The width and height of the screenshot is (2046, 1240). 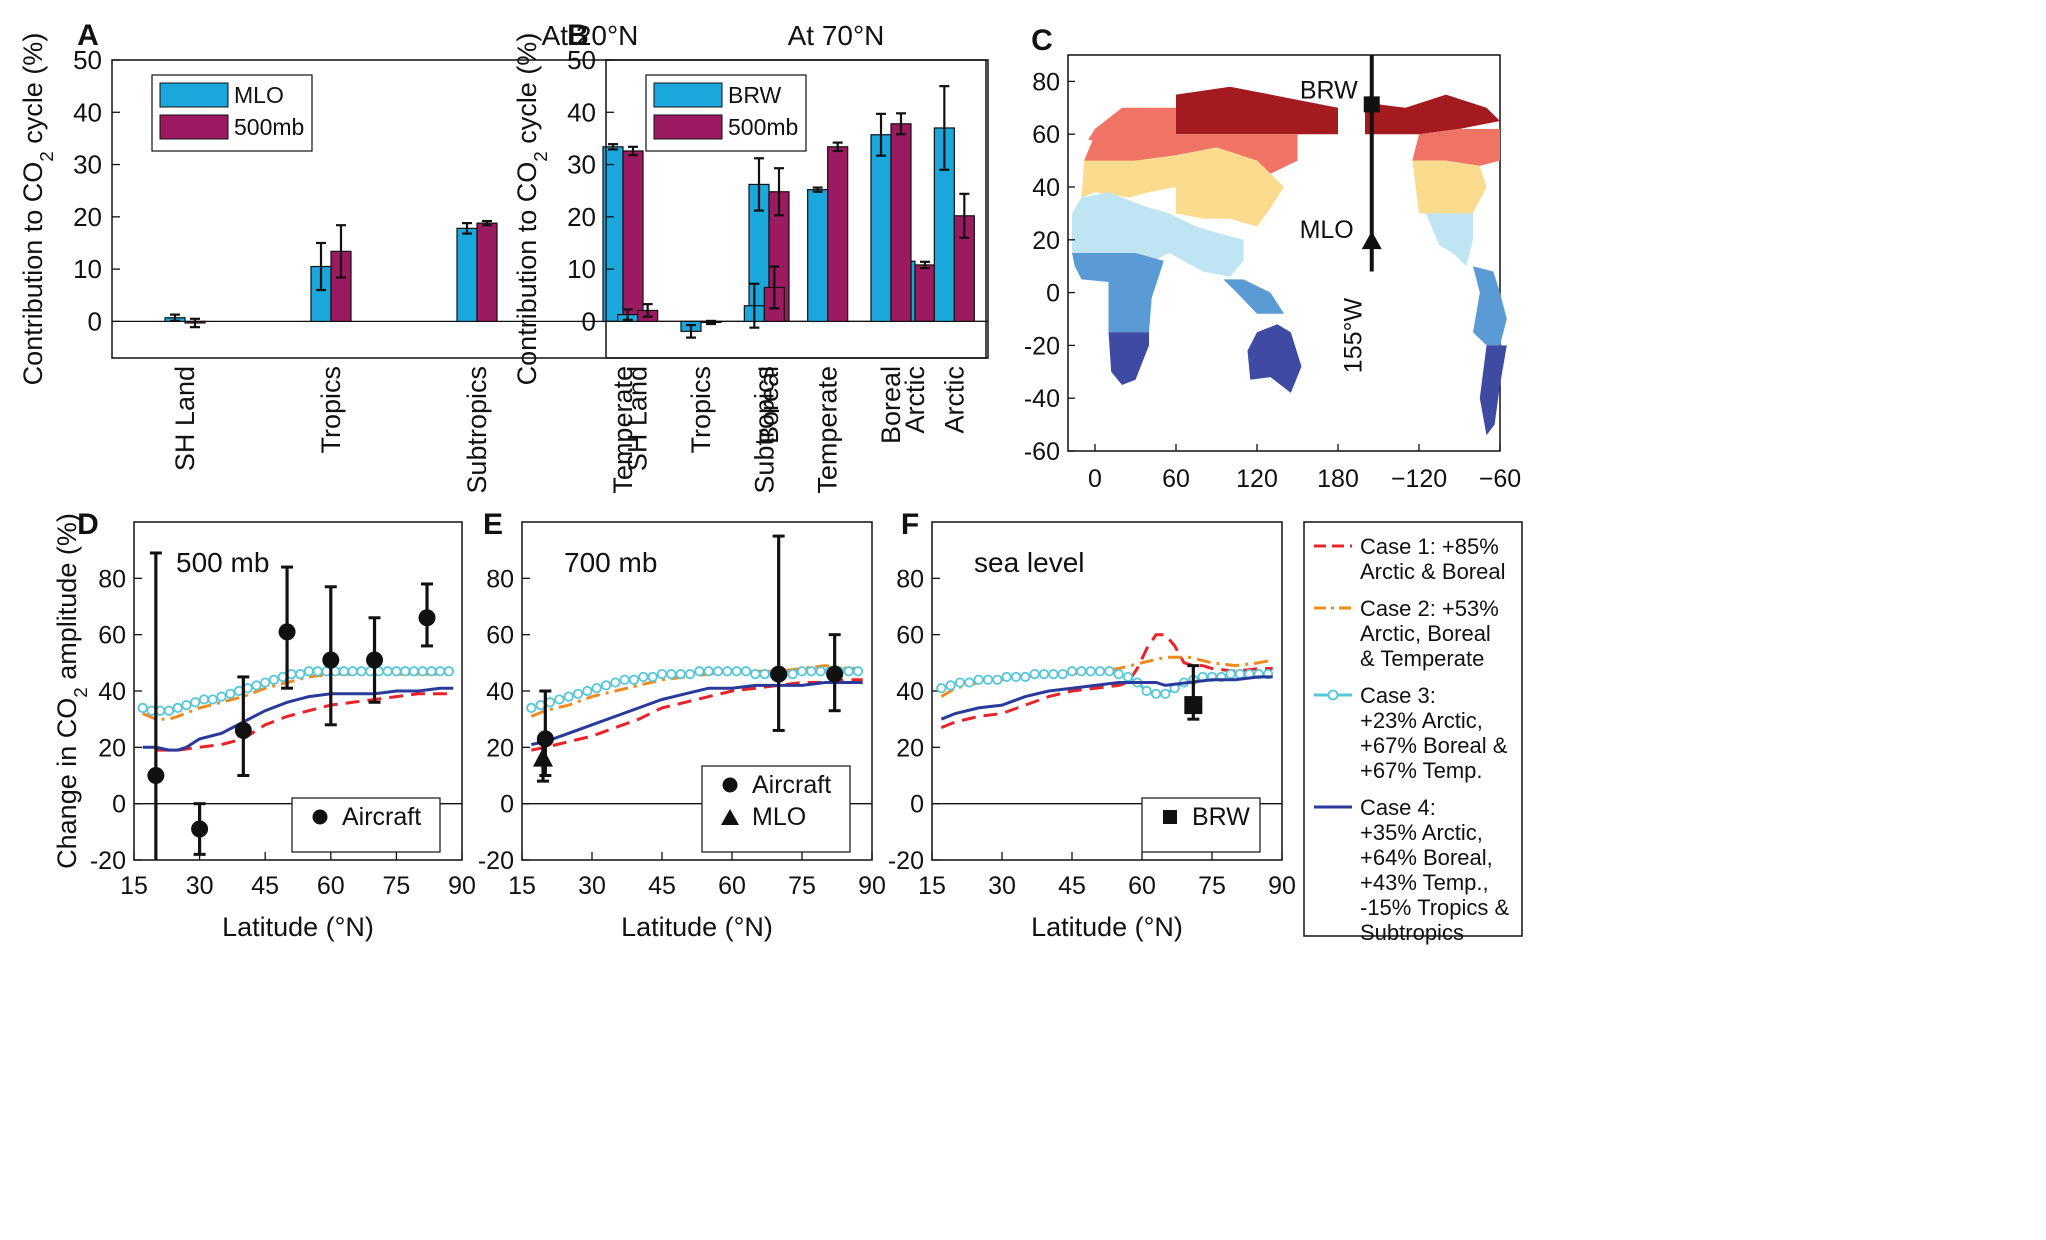 I want to click on x-tick-label: 180, so click(x=1338, y=479).